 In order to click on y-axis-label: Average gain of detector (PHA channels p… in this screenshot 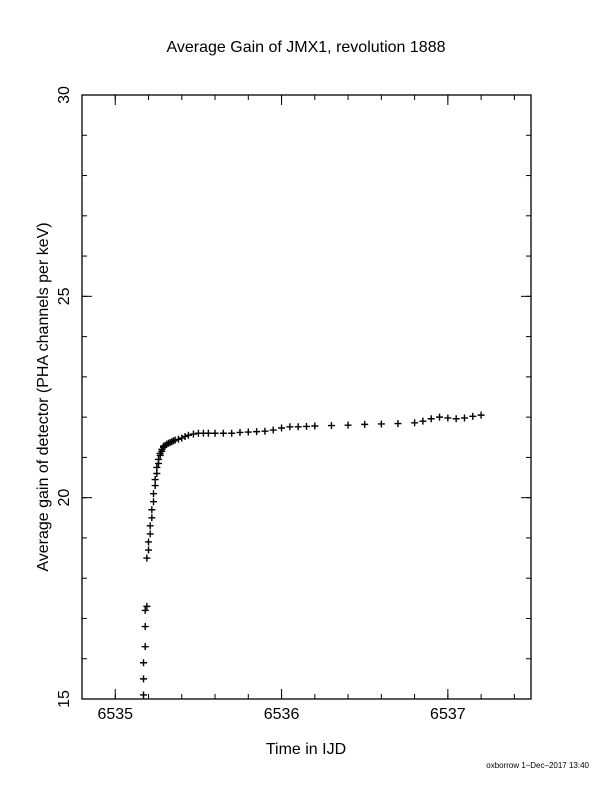, I will do `click(43, 396)`.